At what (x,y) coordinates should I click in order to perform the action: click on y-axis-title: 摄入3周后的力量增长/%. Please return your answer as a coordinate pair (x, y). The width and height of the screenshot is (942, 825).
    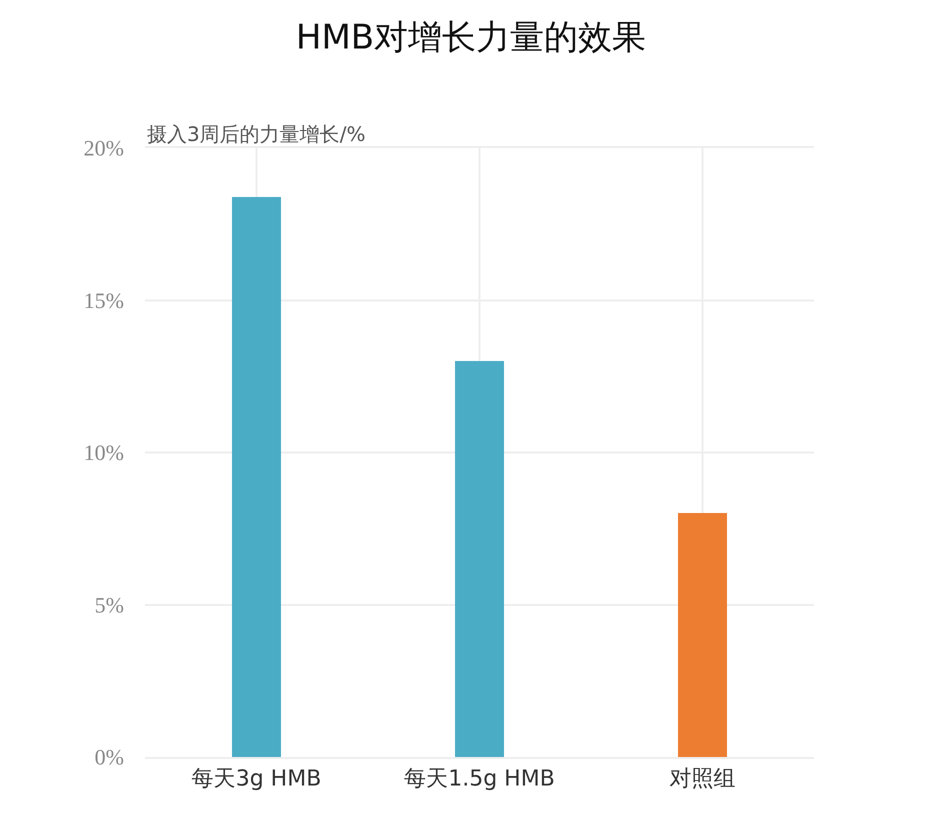
    Looking at the image, I should click on (256, 134).